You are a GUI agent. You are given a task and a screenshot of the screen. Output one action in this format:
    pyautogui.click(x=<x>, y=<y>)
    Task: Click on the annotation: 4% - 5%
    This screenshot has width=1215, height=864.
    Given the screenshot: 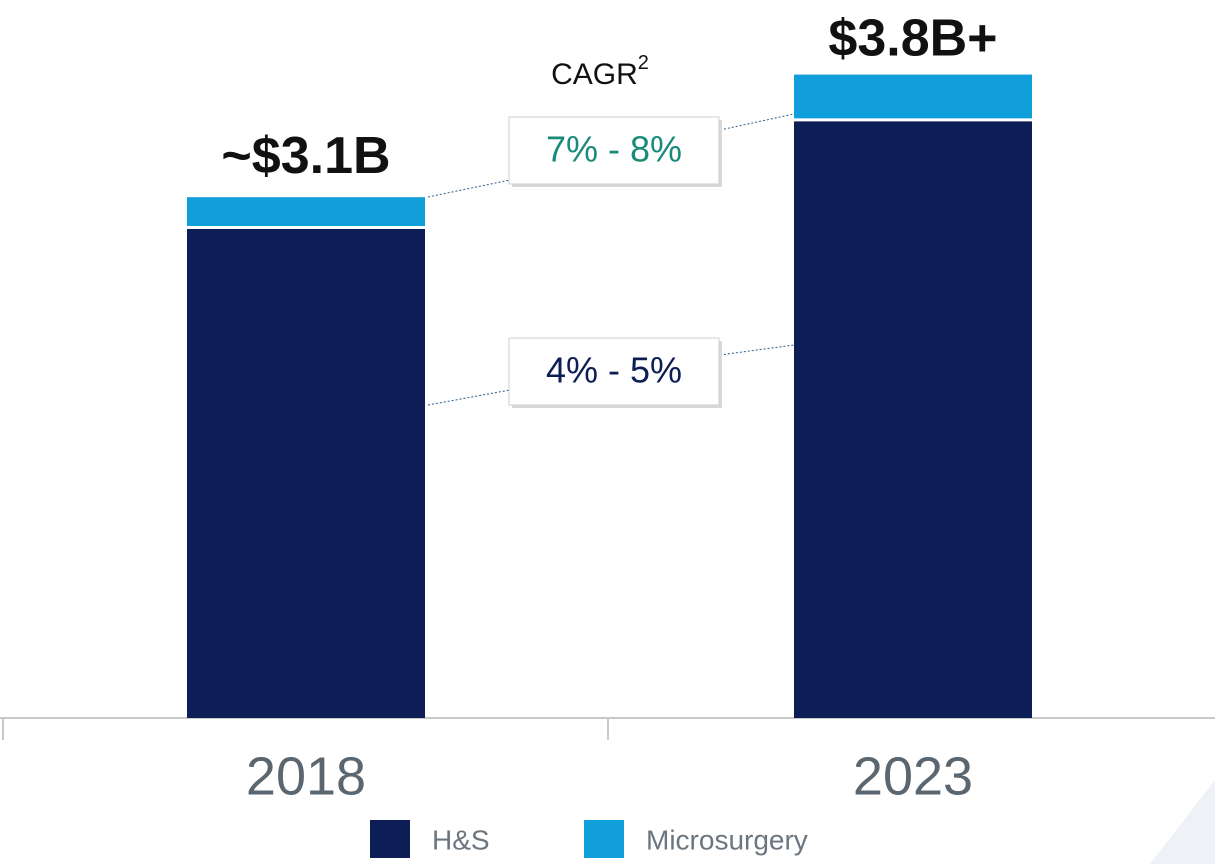 What is the action you would take?
    pyautogui.click(x=614, y=370)
    